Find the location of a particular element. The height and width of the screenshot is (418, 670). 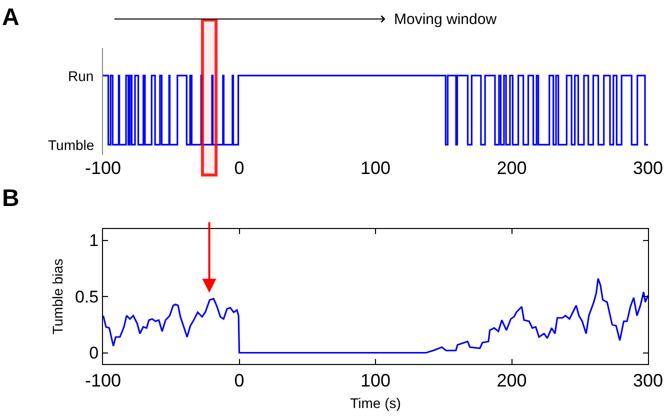

chart-title: B is located at coordinates (11, 198).